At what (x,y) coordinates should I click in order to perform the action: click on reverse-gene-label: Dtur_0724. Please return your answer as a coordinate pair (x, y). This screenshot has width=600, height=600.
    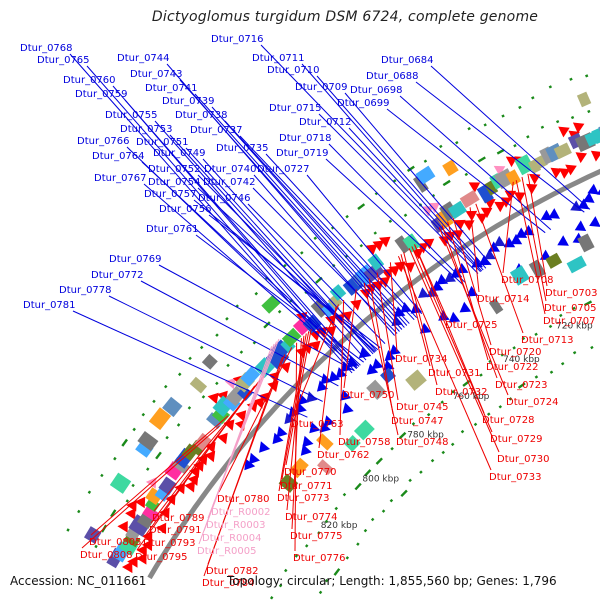
    Looking at the image, I should click on (532, 402).